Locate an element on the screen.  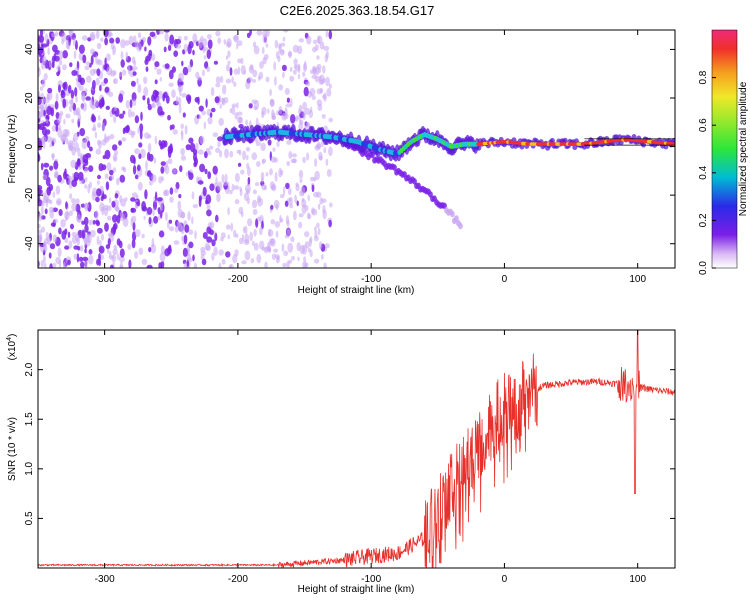
spectrogram-x-tick-label: -300 is located at coordinates (105, 279).